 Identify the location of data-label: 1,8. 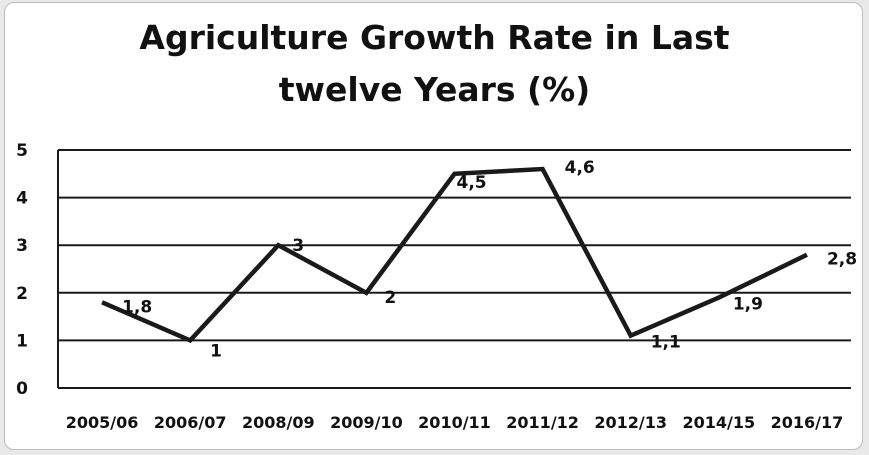
(137, 307).